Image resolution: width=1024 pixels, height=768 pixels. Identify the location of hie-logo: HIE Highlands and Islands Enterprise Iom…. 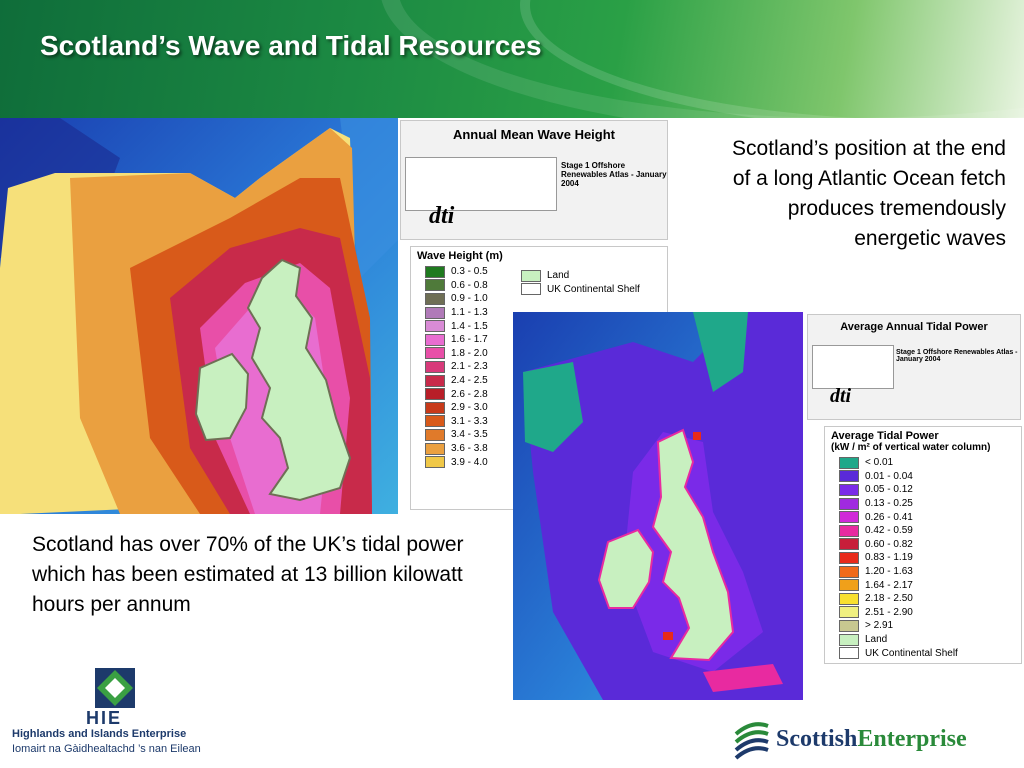
(112, 715).